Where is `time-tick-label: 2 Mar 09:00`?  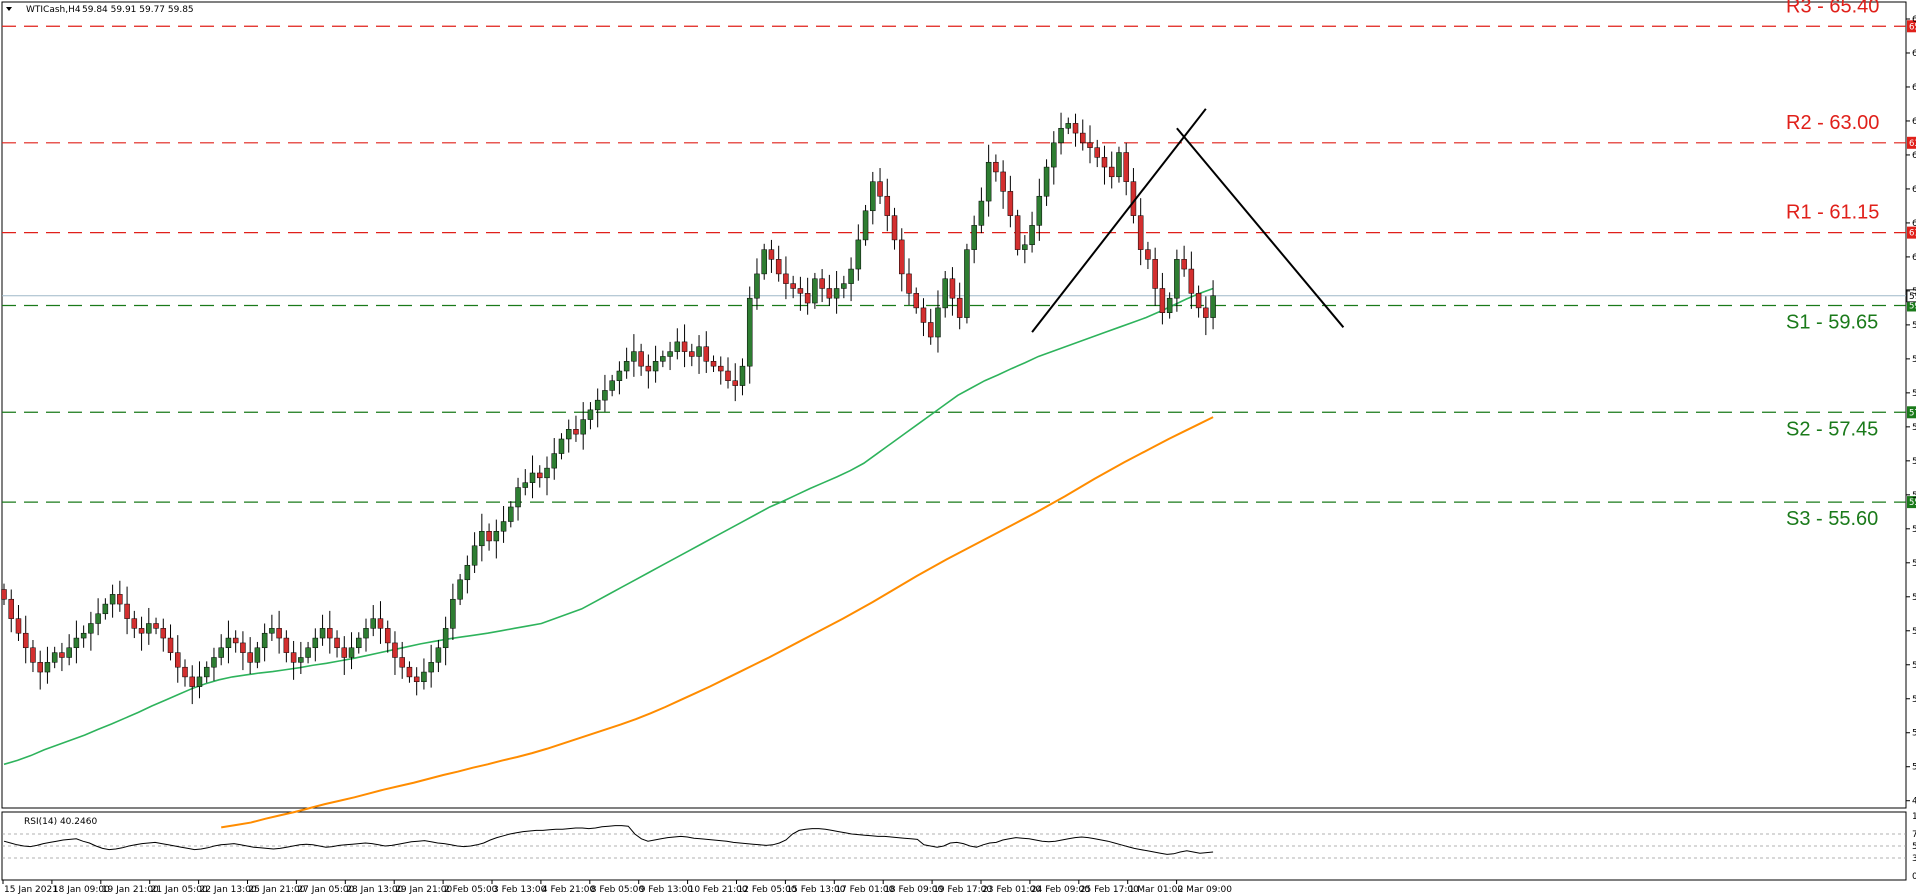
time-tick-label: 2 Mar 09:00 is located at coordinates (1205, 890).